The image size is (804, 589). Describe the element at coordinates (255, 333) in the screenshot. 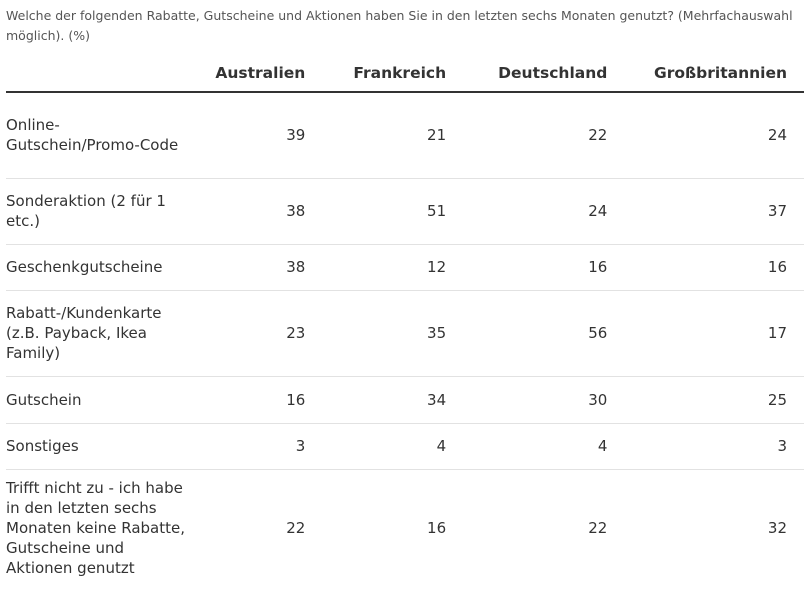

I see `value-cell: 23` at that location.